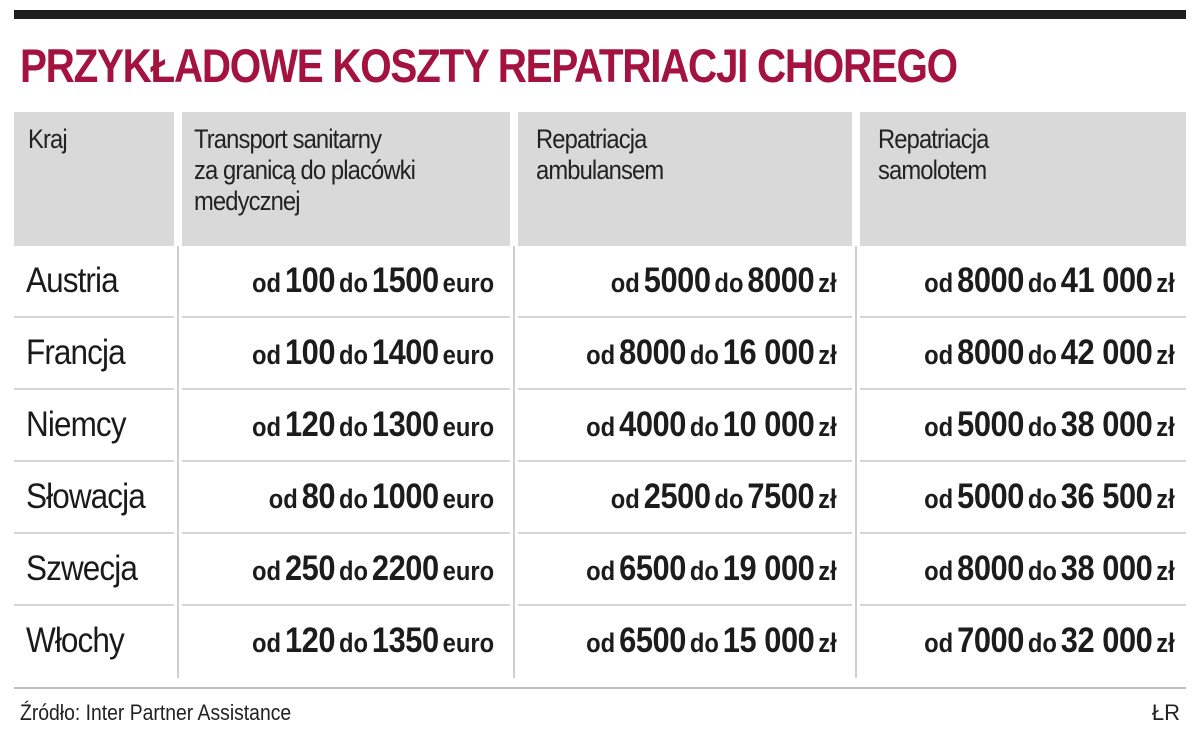 Image resolution: width=1200 pixels, height=743 pixels. What do you see at coordinates (711, 640) in the screenshot?
I see `ambulance-cost: od 6500 do 15 000 zł` at bounding box center [711, 640].